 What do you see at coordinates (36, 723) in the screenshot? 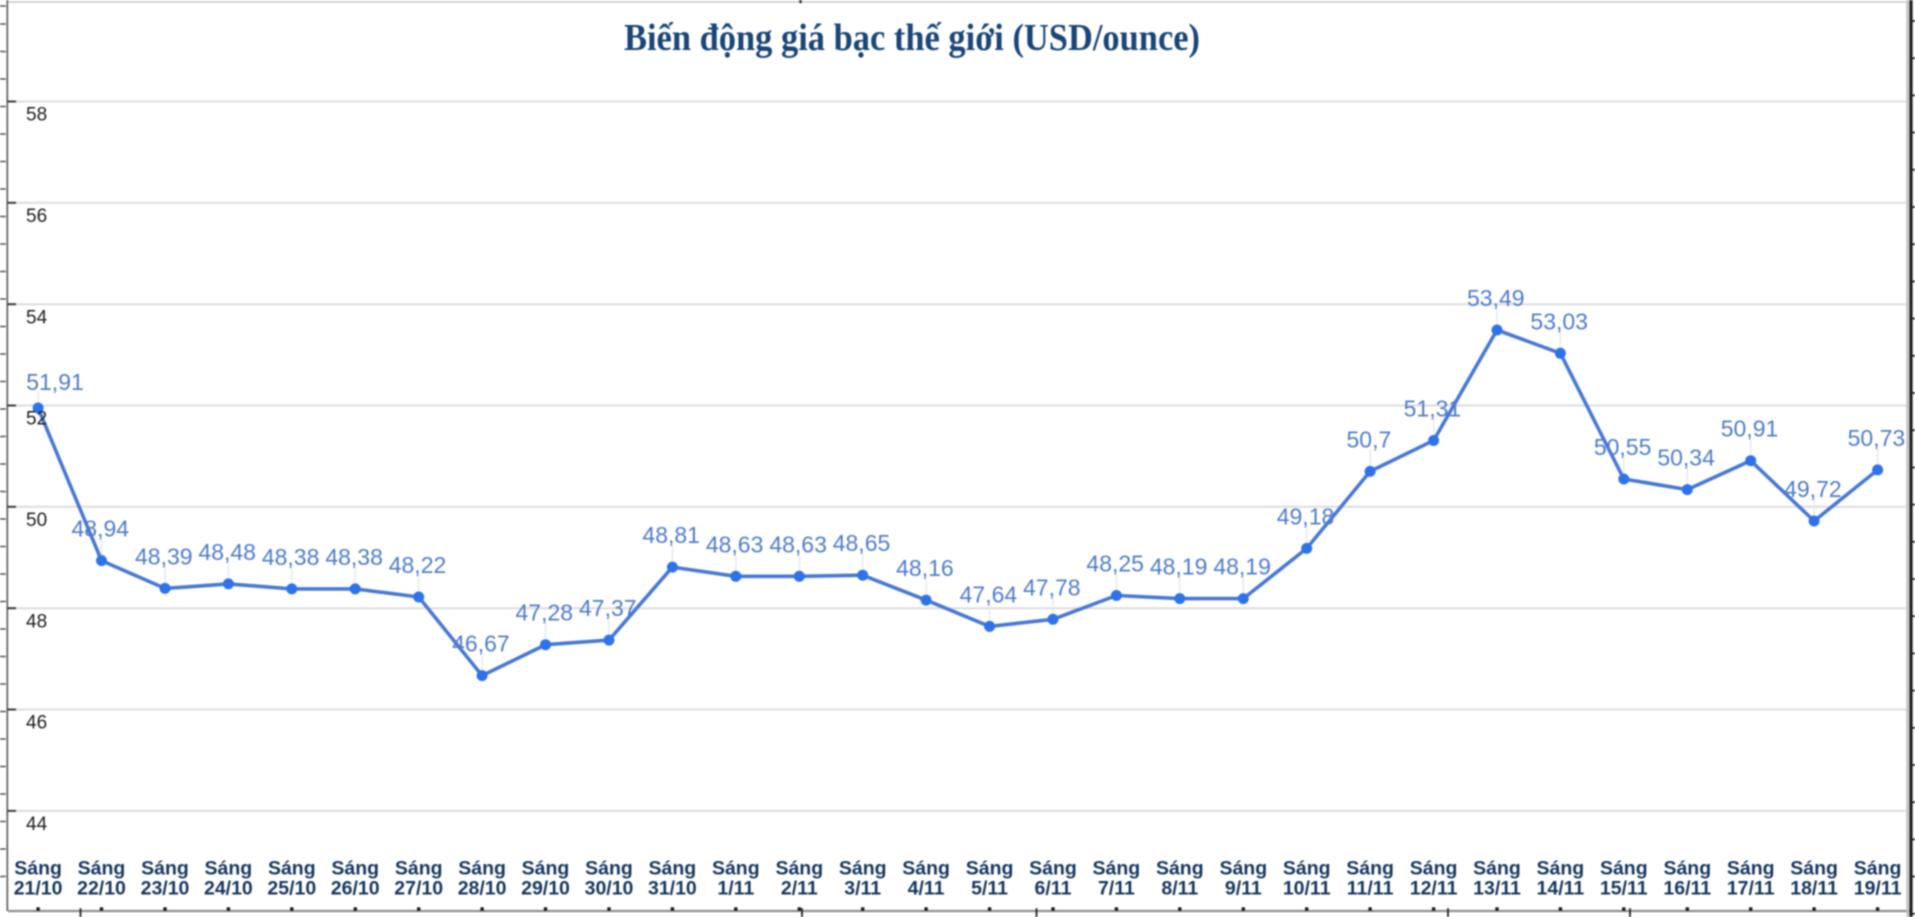
I see `svg-text: 46` at bounding box center [36, 723].